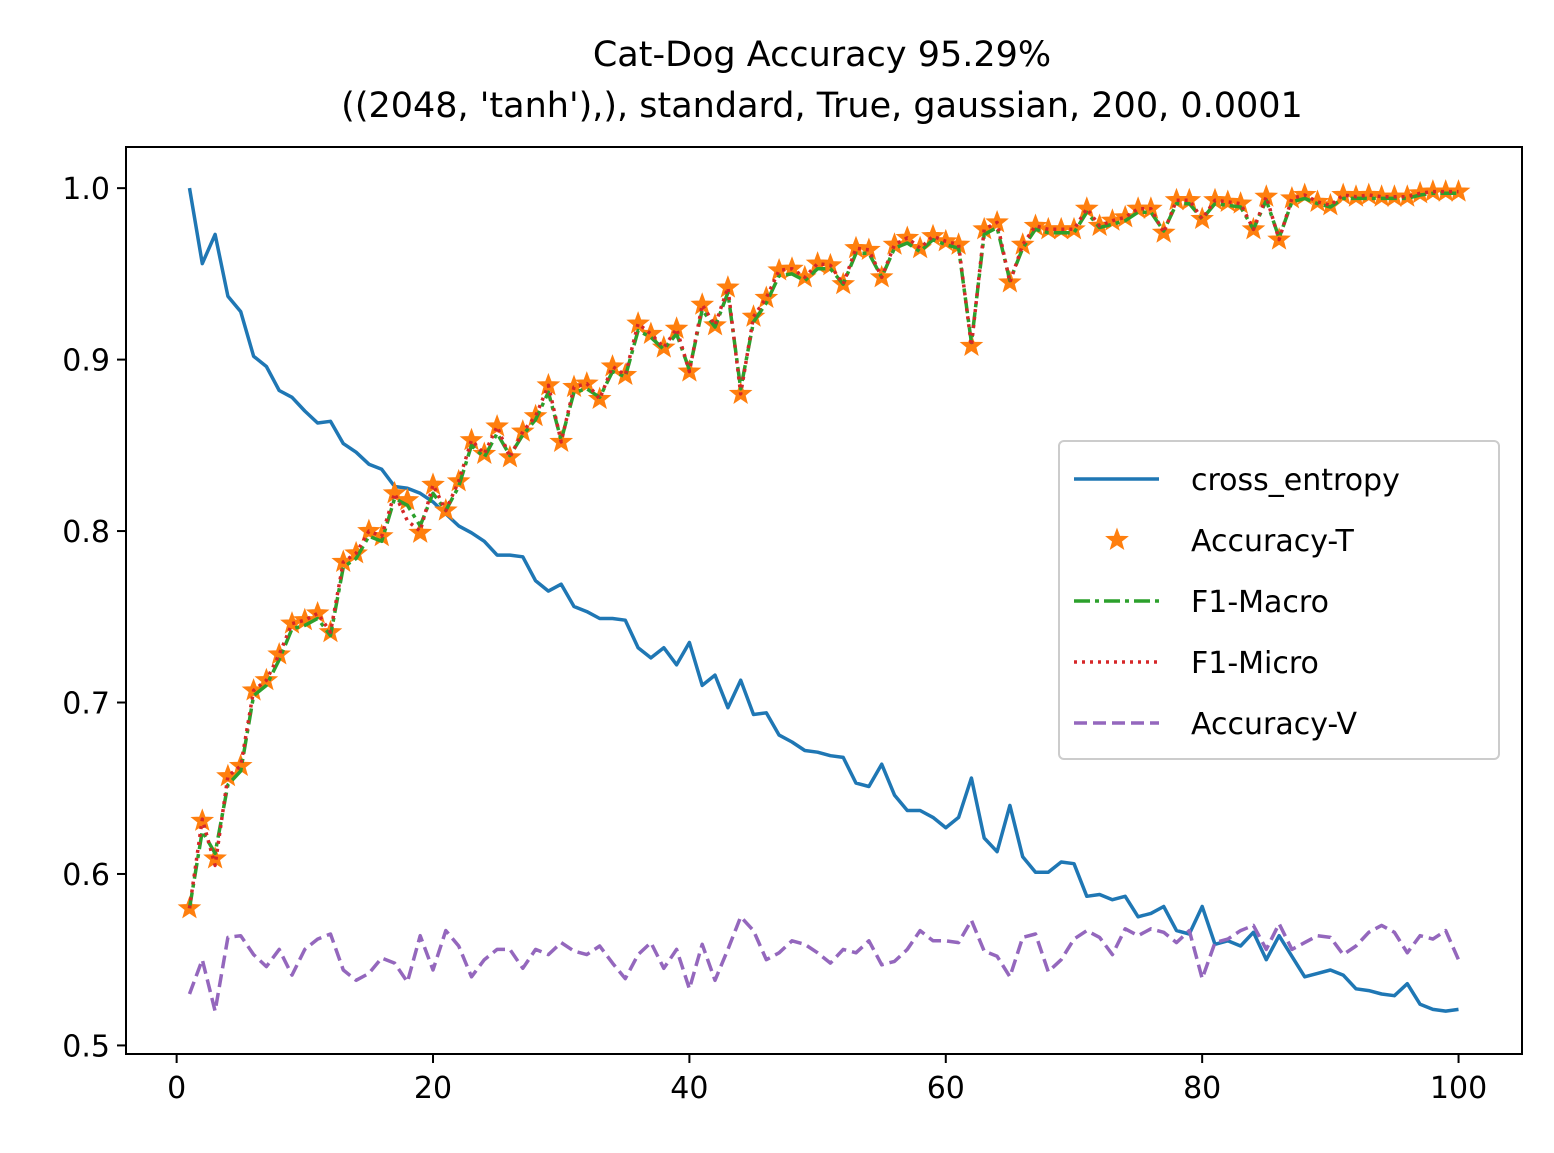  I want to click on x-tick-label: 0, so click(176, 1088).